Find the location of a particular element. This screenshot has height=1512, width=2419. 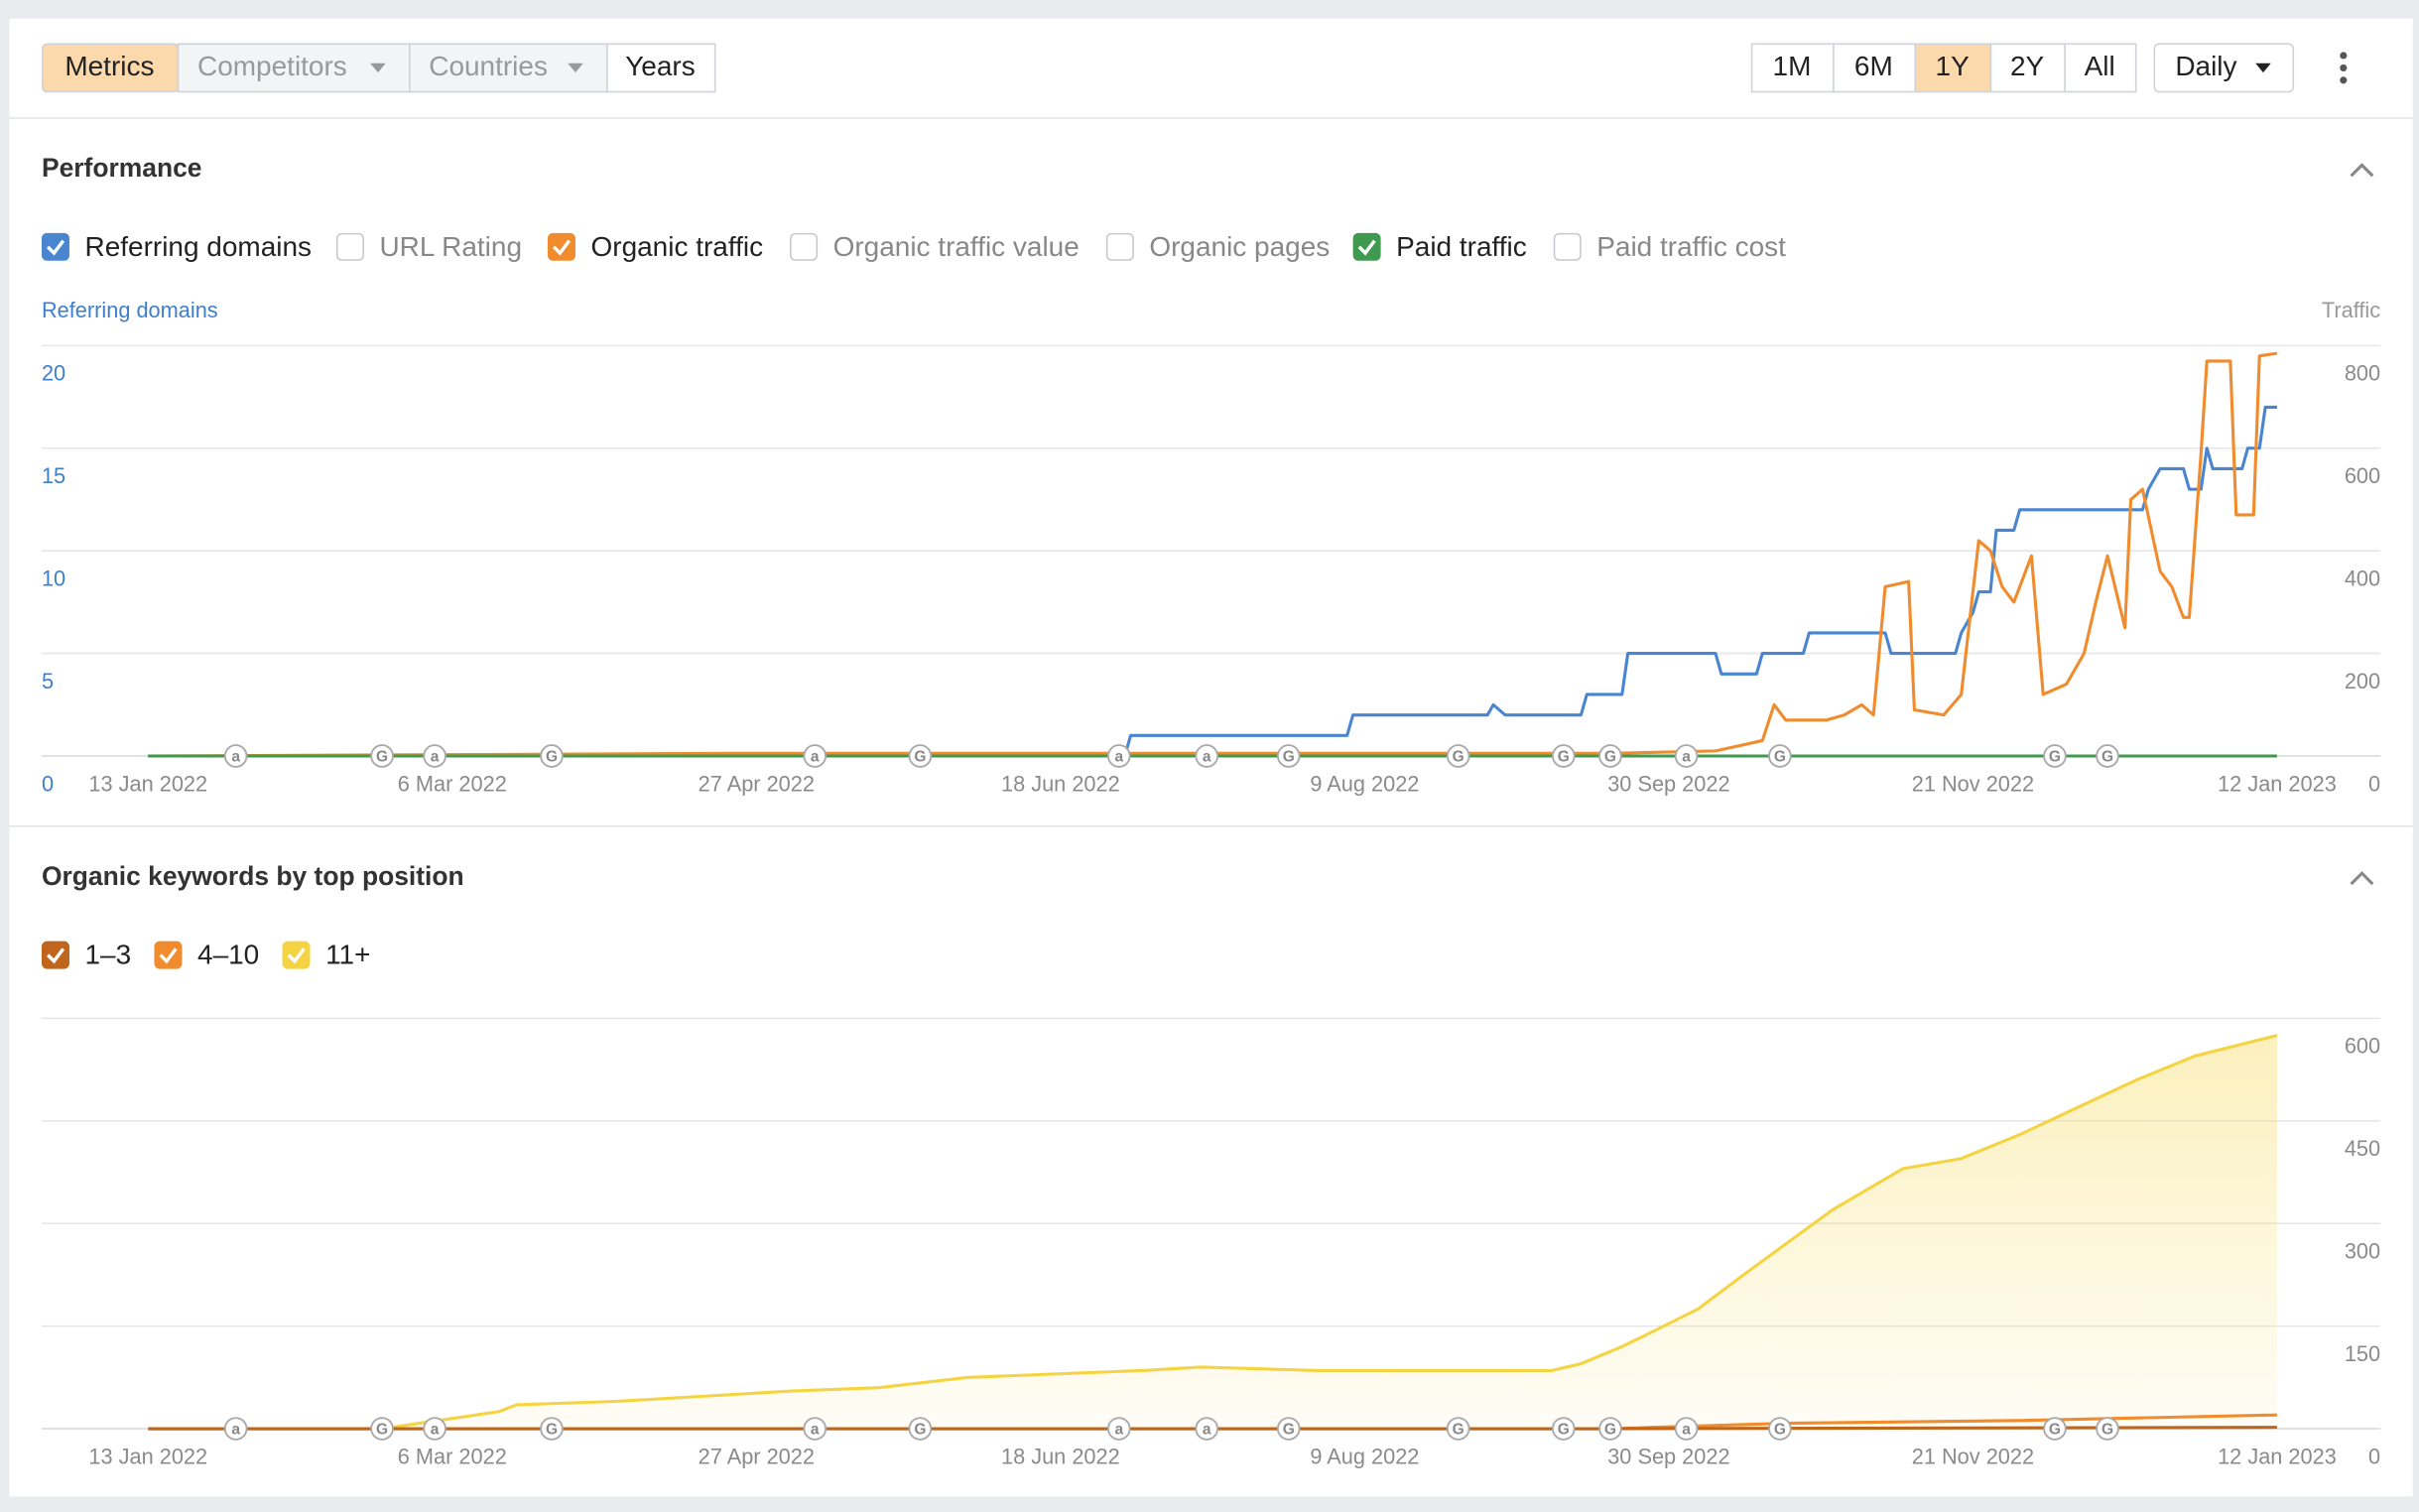

interval-dropdown is located at coordinates (2224, 68).